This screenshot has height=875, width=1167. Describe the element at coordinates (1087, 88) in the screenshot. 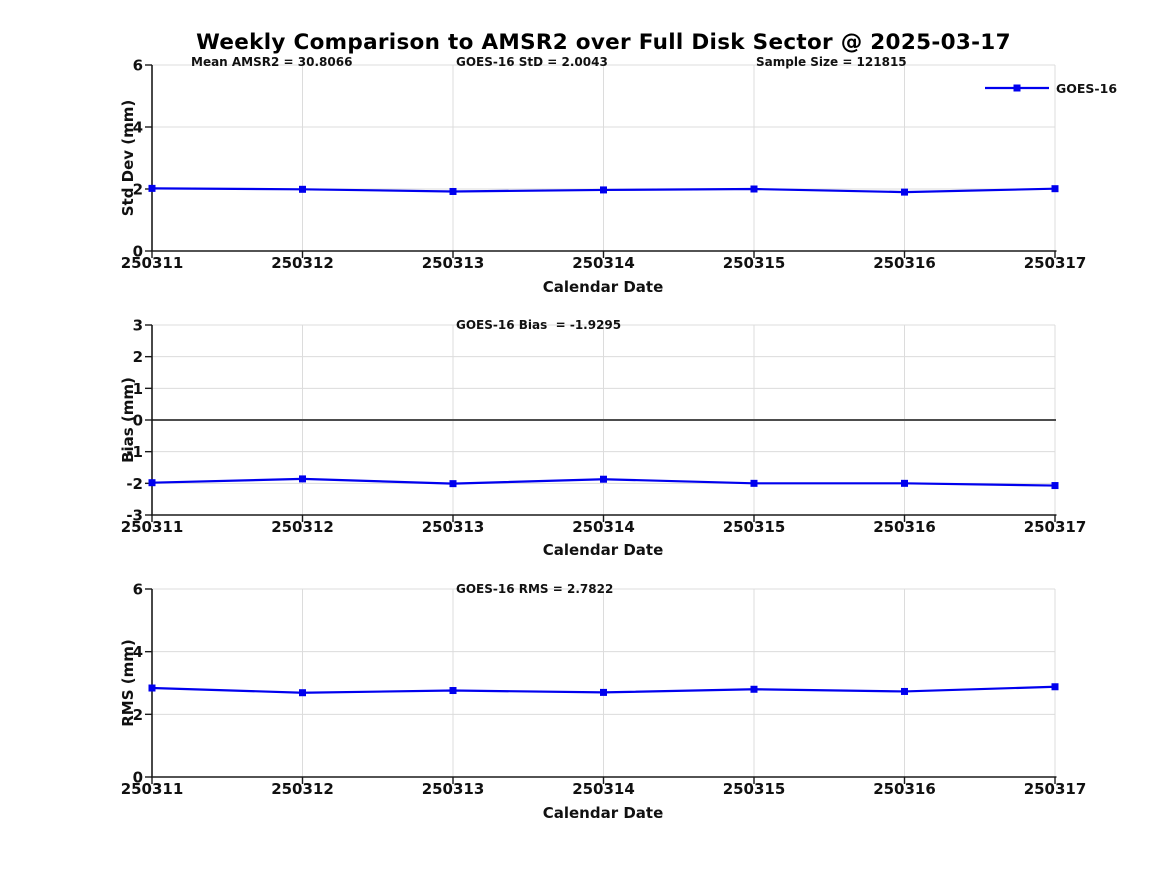

I see `legend-label-goes16: GOES-16` at that location.